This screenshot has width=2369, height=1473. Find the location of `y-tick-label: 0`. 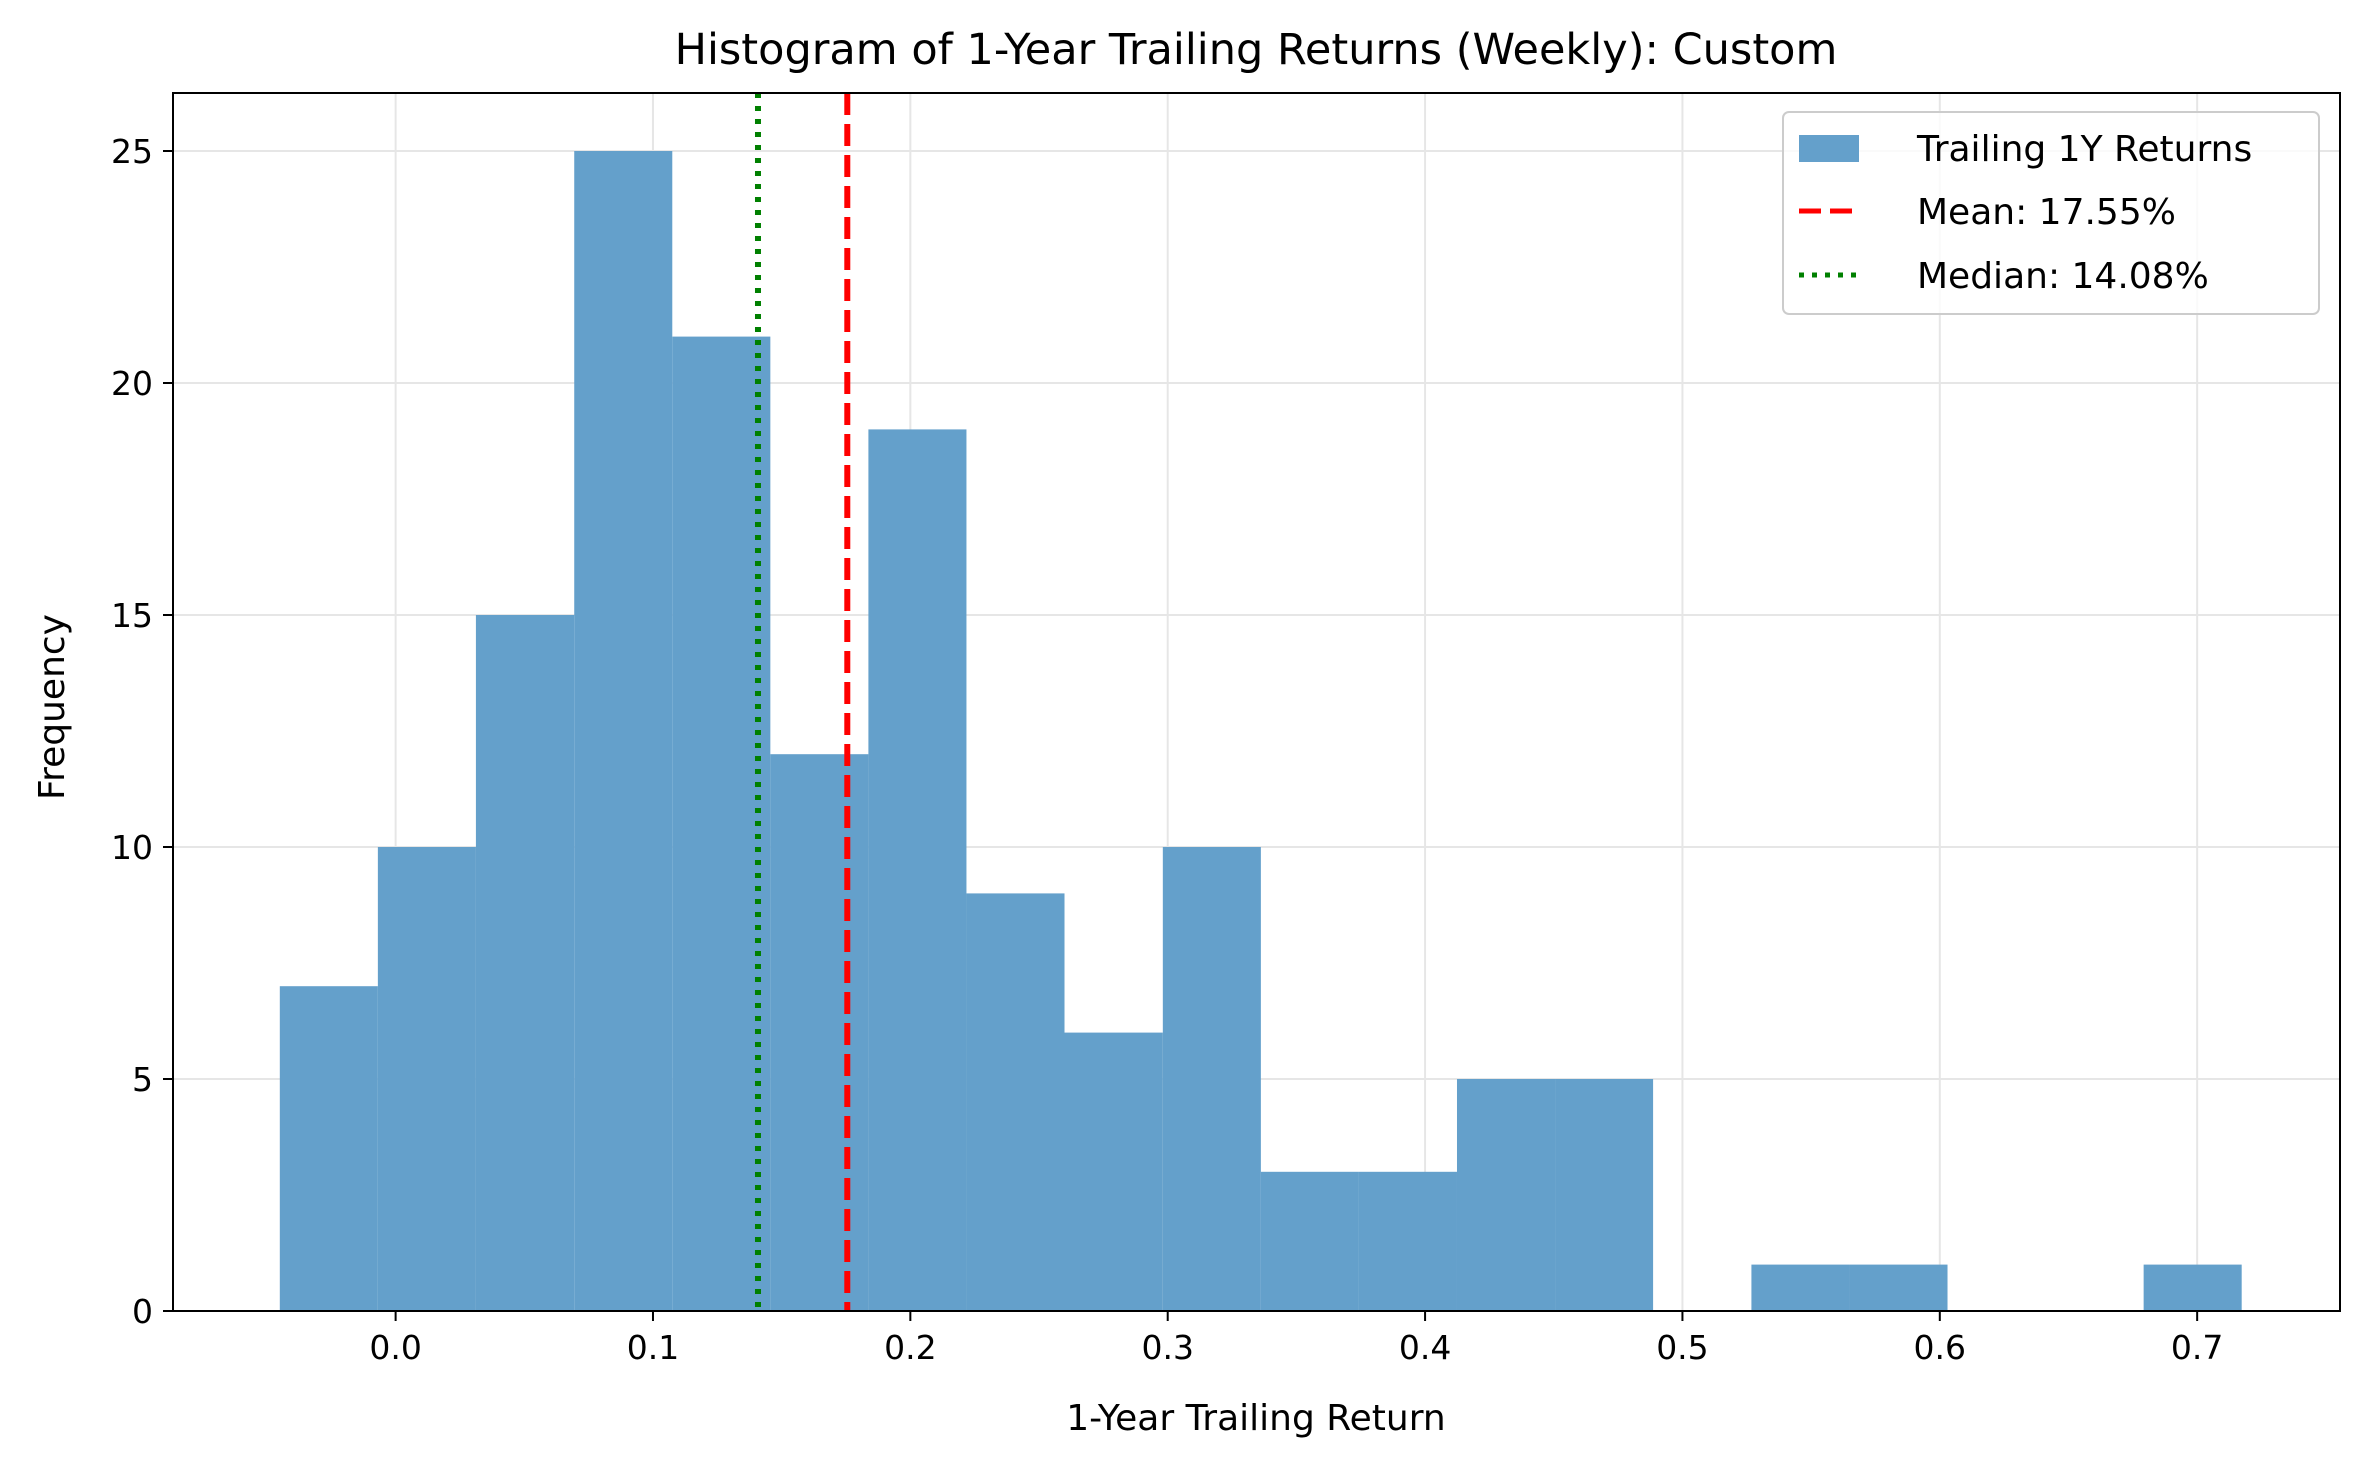

y-tick-label: 0 is located at coordinates (142, 1311).